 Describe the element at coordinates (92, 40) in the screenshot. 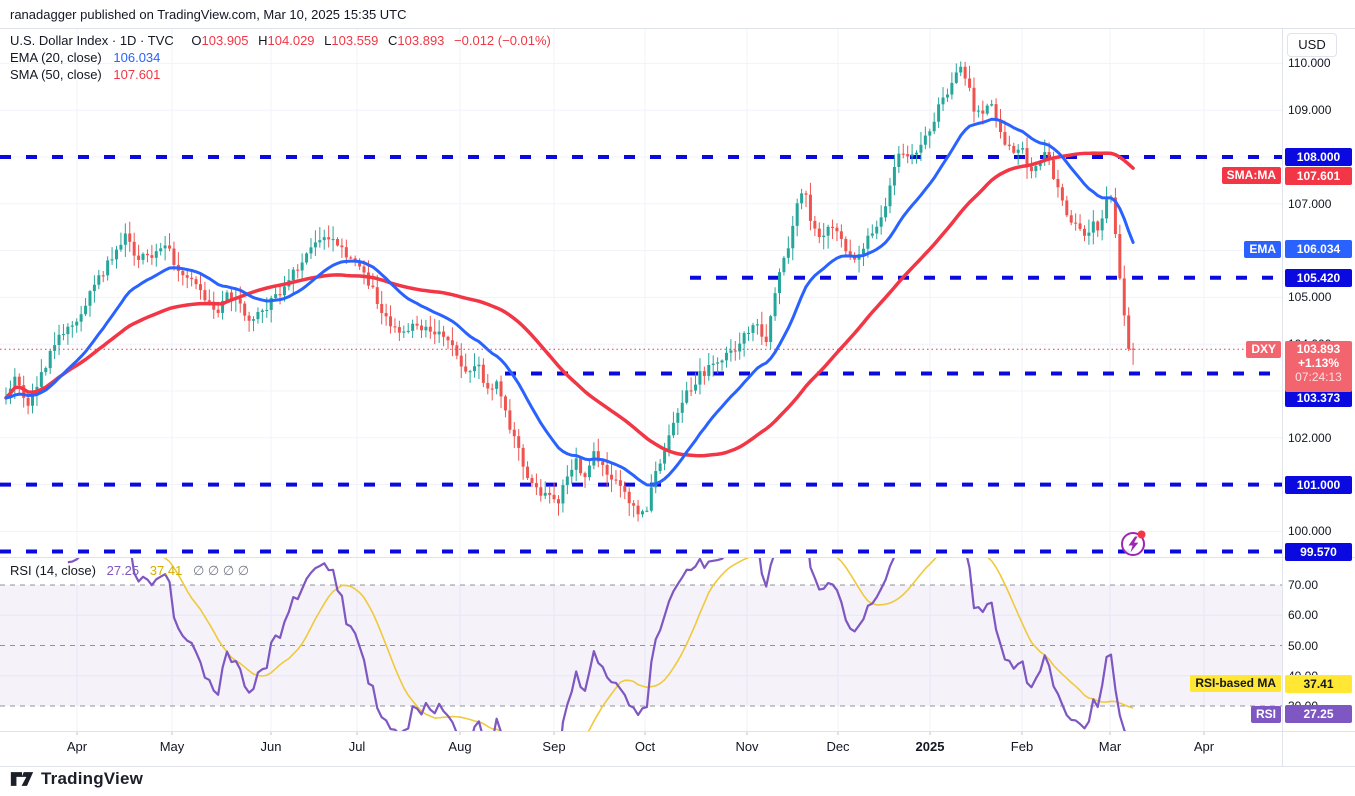

I see `symbol-title: U.S. Dollar Index · 1D · TVC` at that location.